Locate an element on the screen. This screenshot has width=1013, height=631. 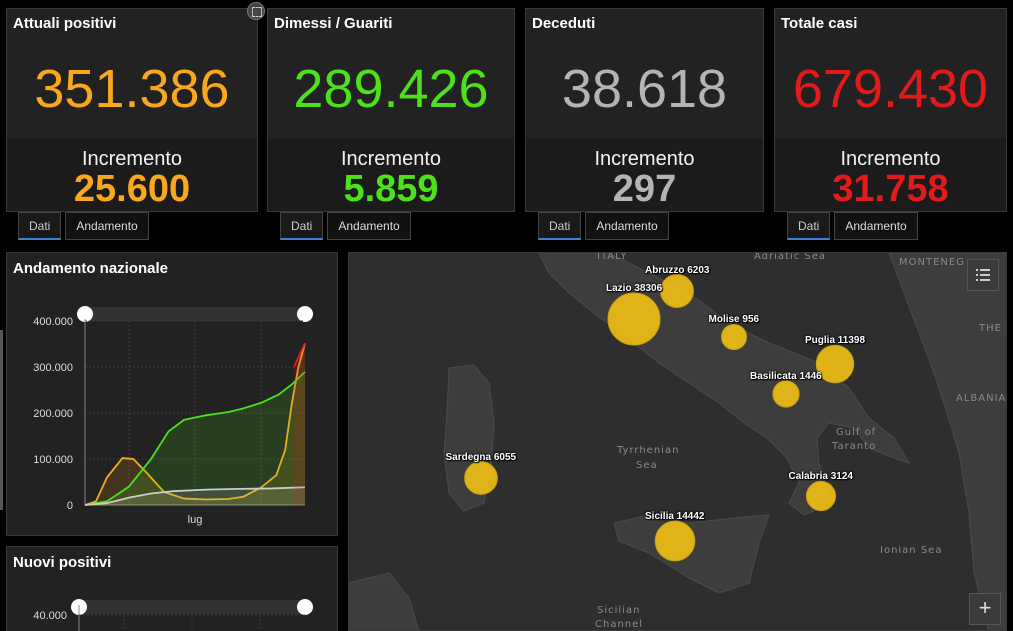
increment-value: 31.758 is located at coordinates (890, 189).